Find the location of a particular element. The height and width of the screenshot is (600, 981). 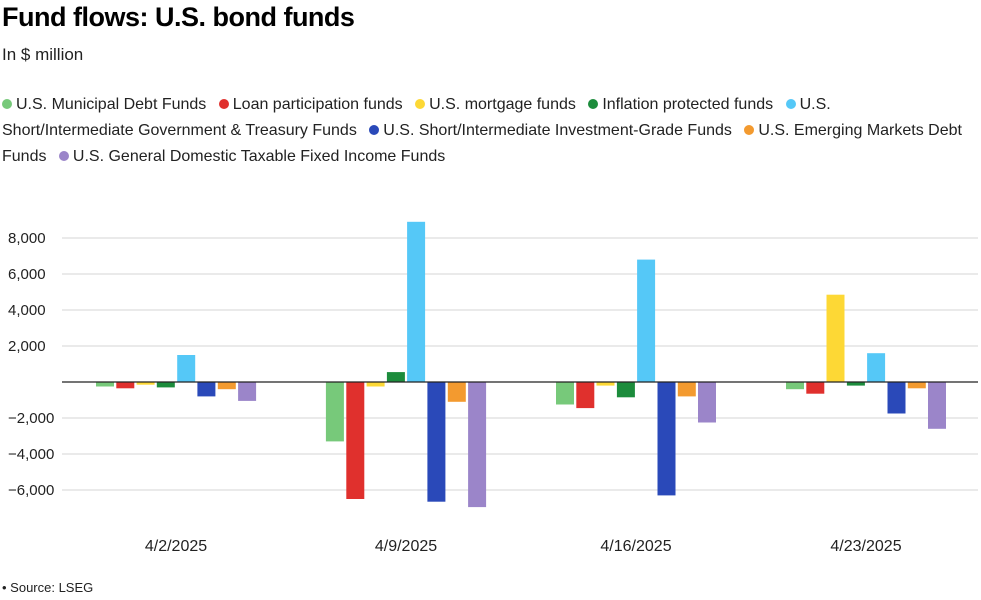

legend-label: U.S. mortgage funds is located at coordinates (502, 104).